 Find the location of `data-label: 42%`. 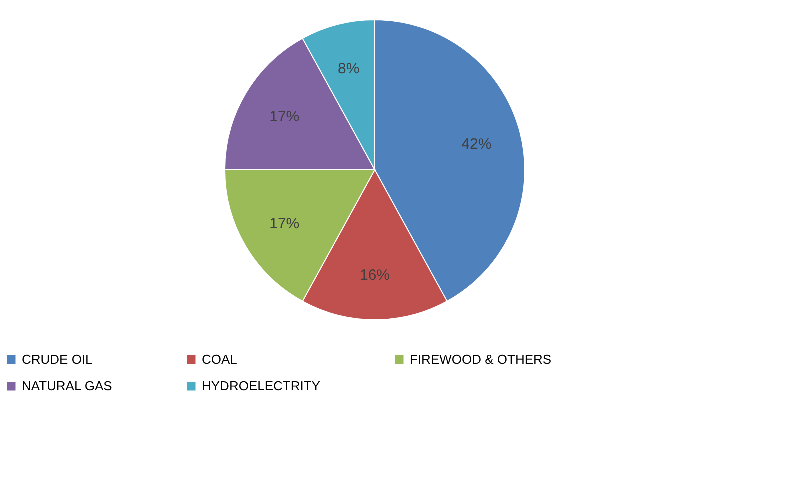

data-label: 42% is located at coordinates (477, 144).